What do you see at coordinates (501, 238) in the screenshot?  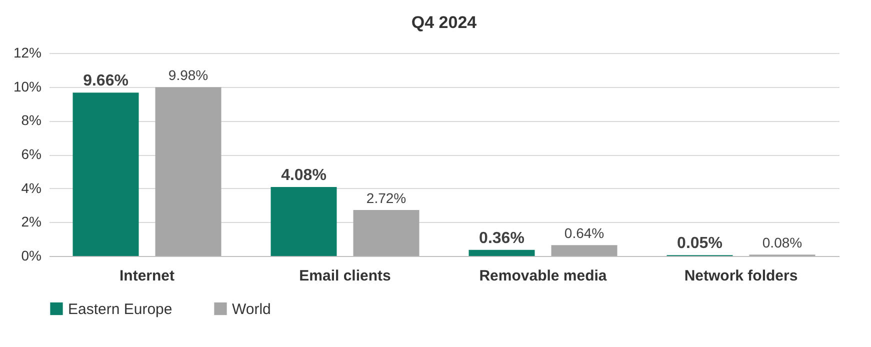 I see `data-label: 0.36%` at bounding box center [501, 238].